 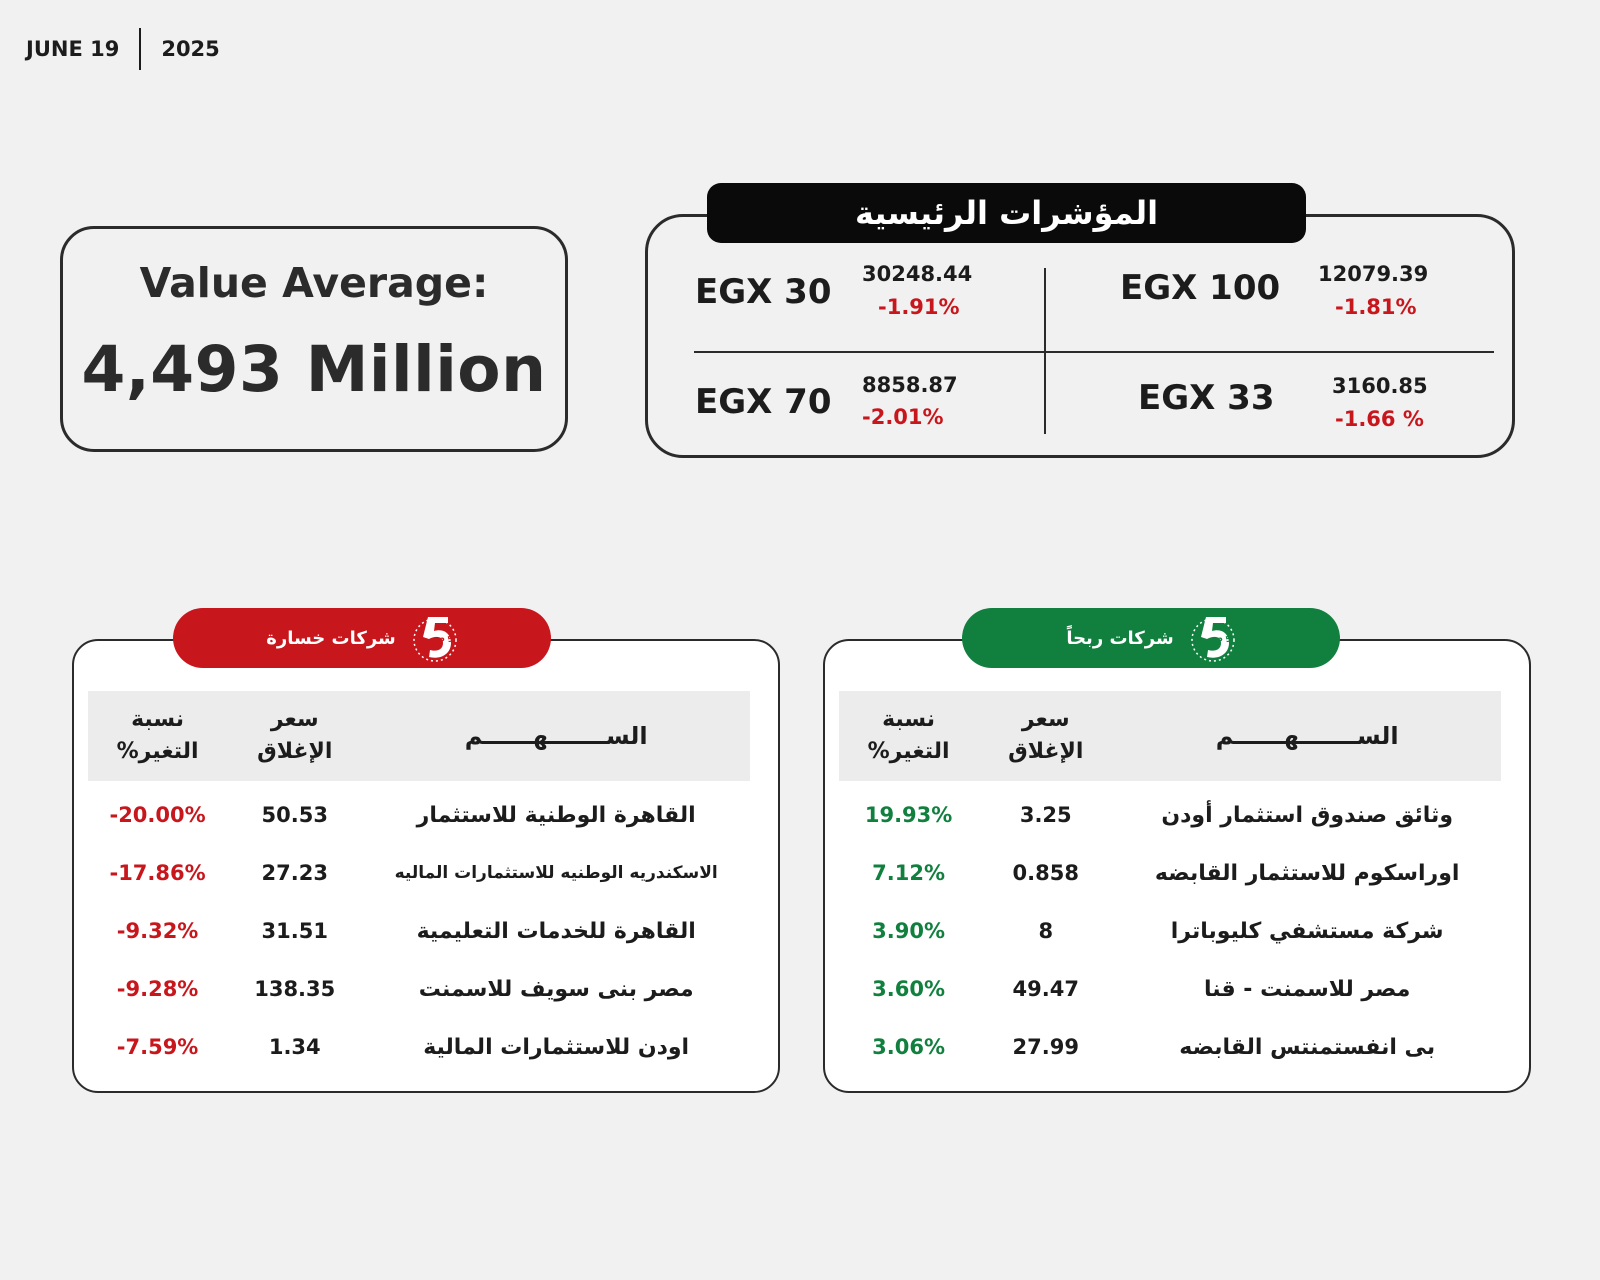 I want to click on value-average-value: 4,493 Million, so click(x=314, y=369).